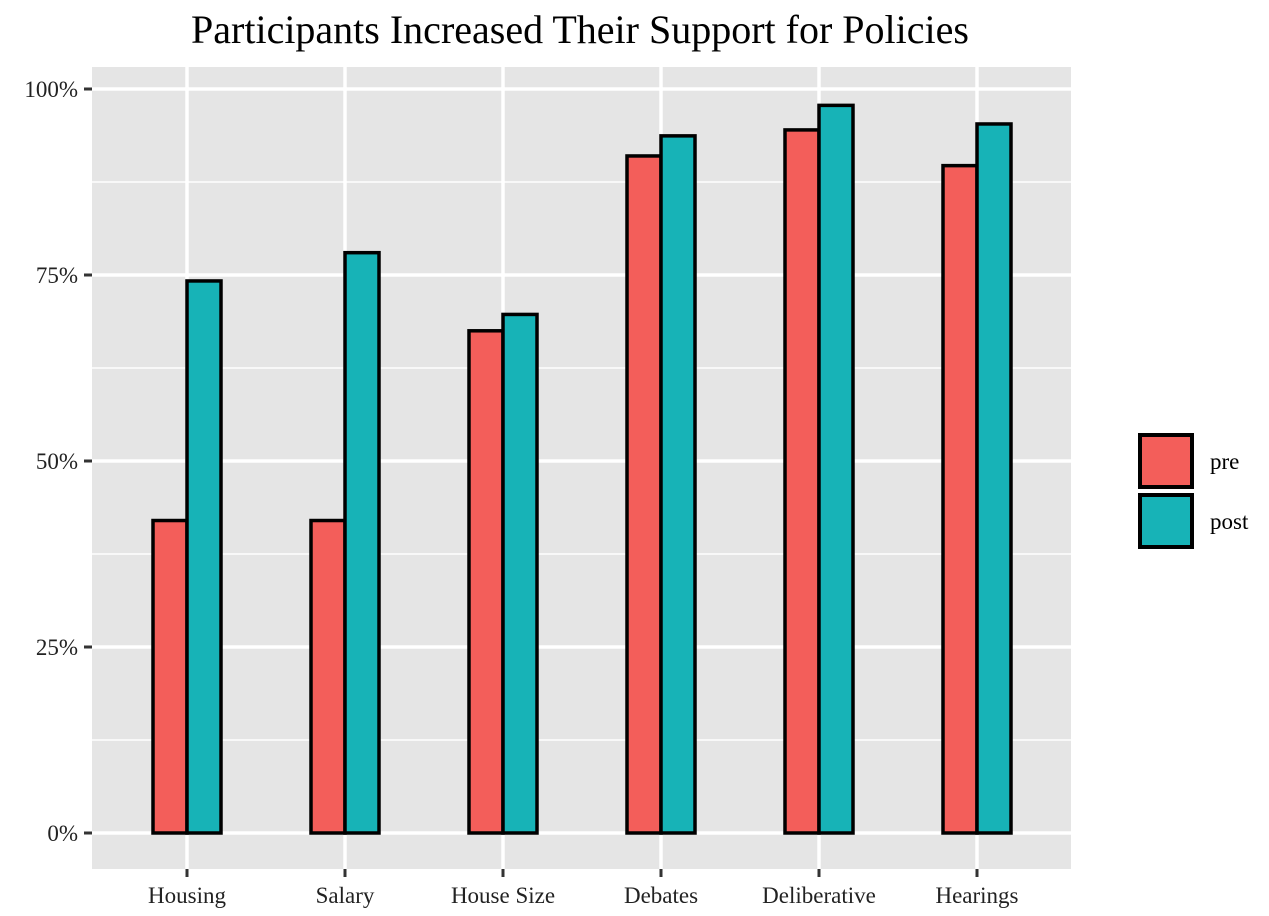 The image size is (1269, 916). What do you see at coordinates (661, 895) in the screenshot?
I see `x-tick-label: Debates` at bounding box center [661, 895].